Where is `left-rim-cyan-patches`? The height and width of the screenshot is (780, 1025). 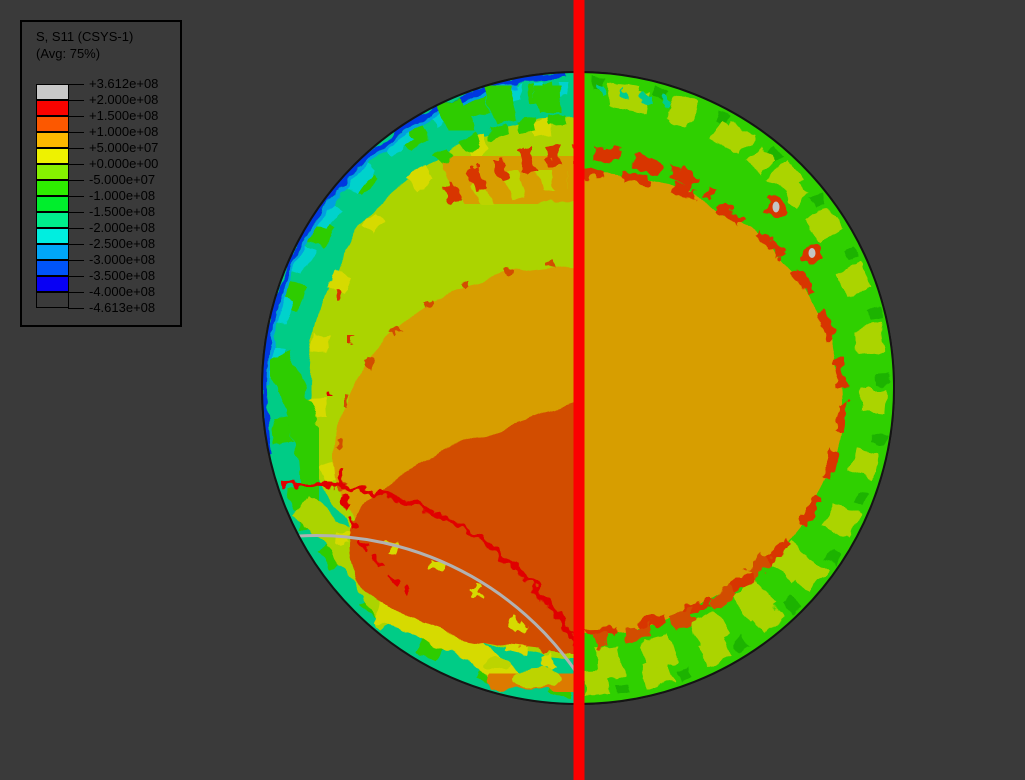
left-rim-cyan-patches is located at coordinates (372, 237).